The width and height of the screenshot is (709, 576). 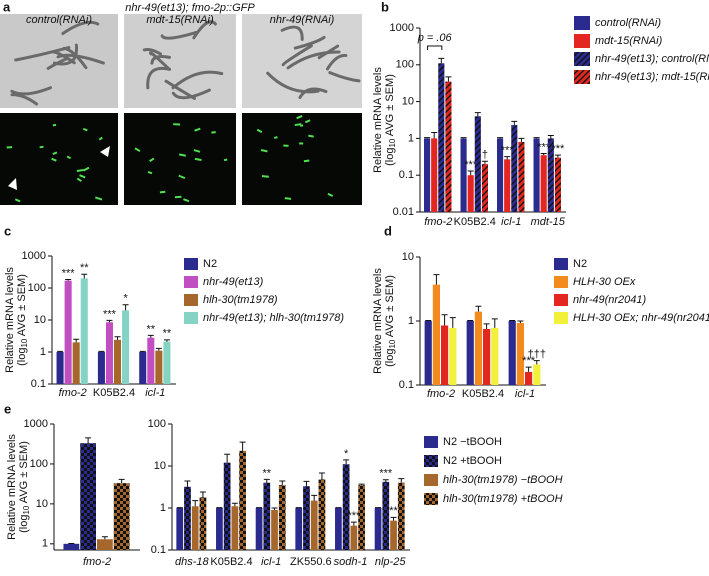 What do you see at coordinates (628, 23) in the screenshot?
I see `legend-label: control(RNAi)` at bounding box center [628, 23].